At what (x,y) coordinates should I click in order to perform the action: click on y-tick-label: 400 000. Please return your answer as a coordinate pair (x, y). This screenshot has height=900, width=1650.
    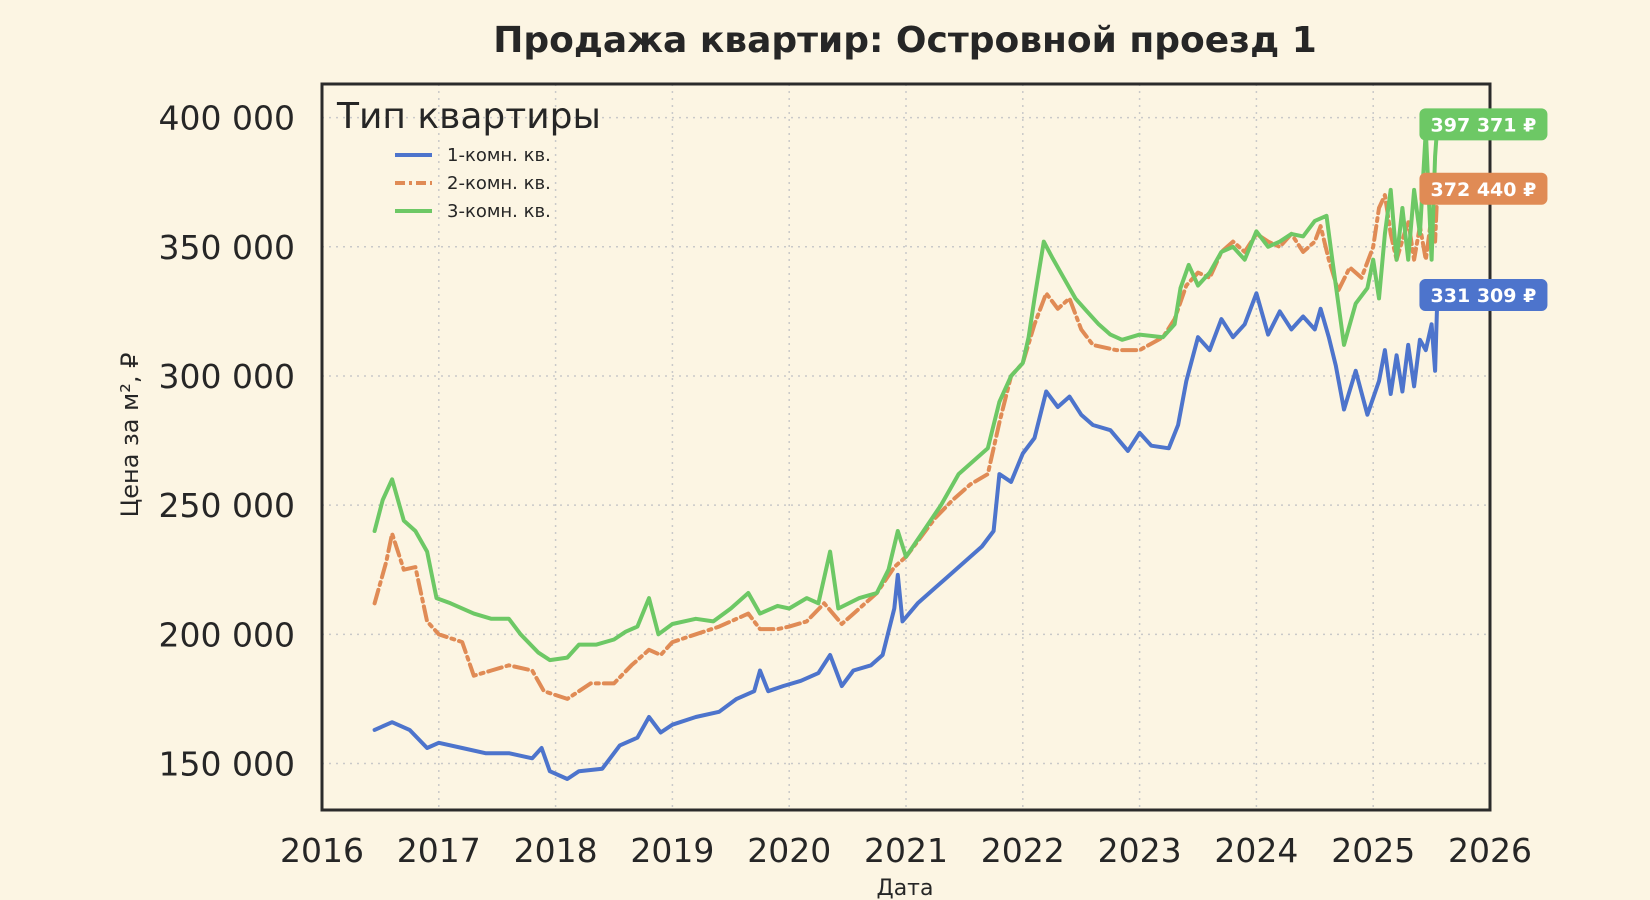
    Looking at the image, I should click on (227, 118).